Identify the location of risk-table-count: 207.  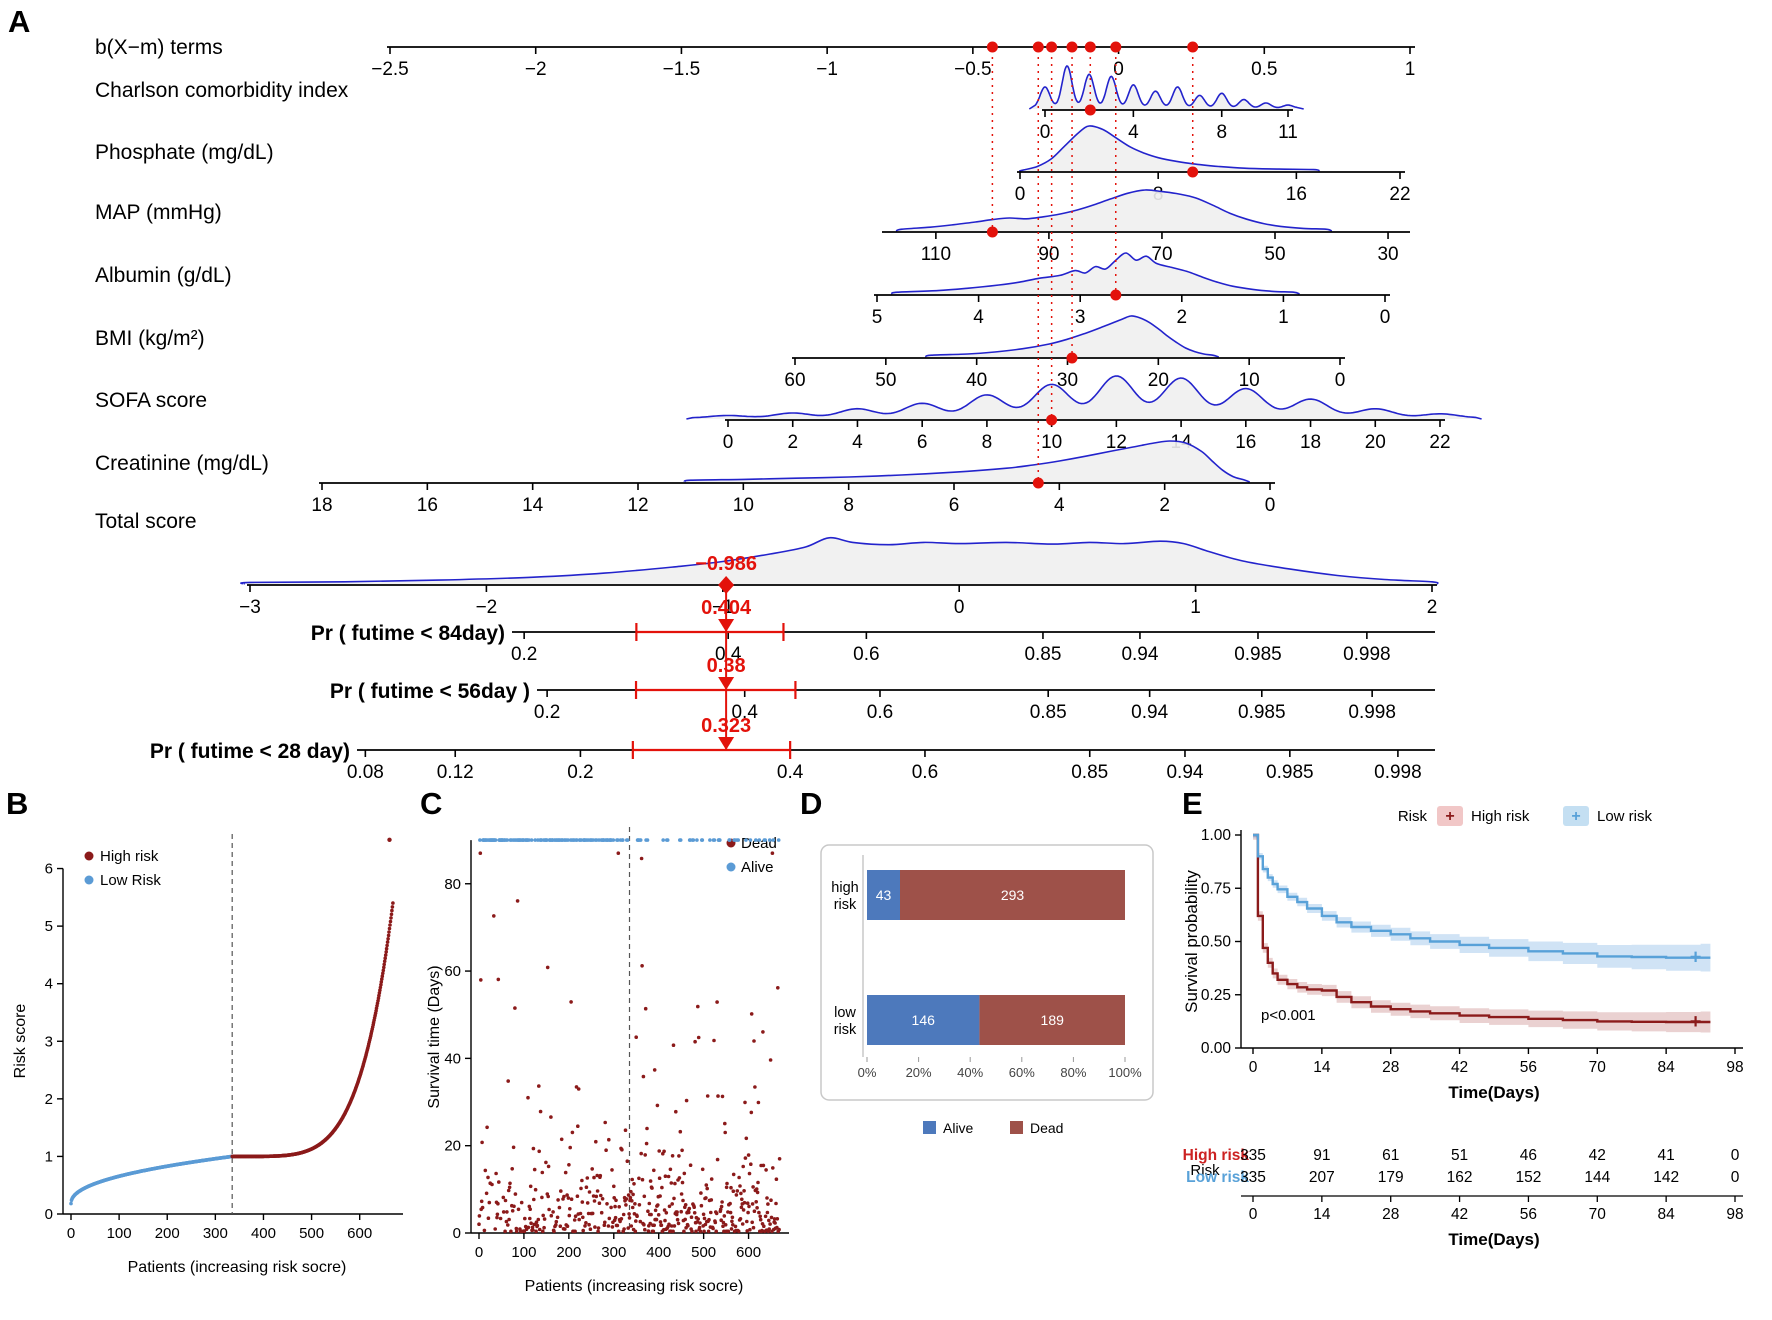
(1322, 1177).